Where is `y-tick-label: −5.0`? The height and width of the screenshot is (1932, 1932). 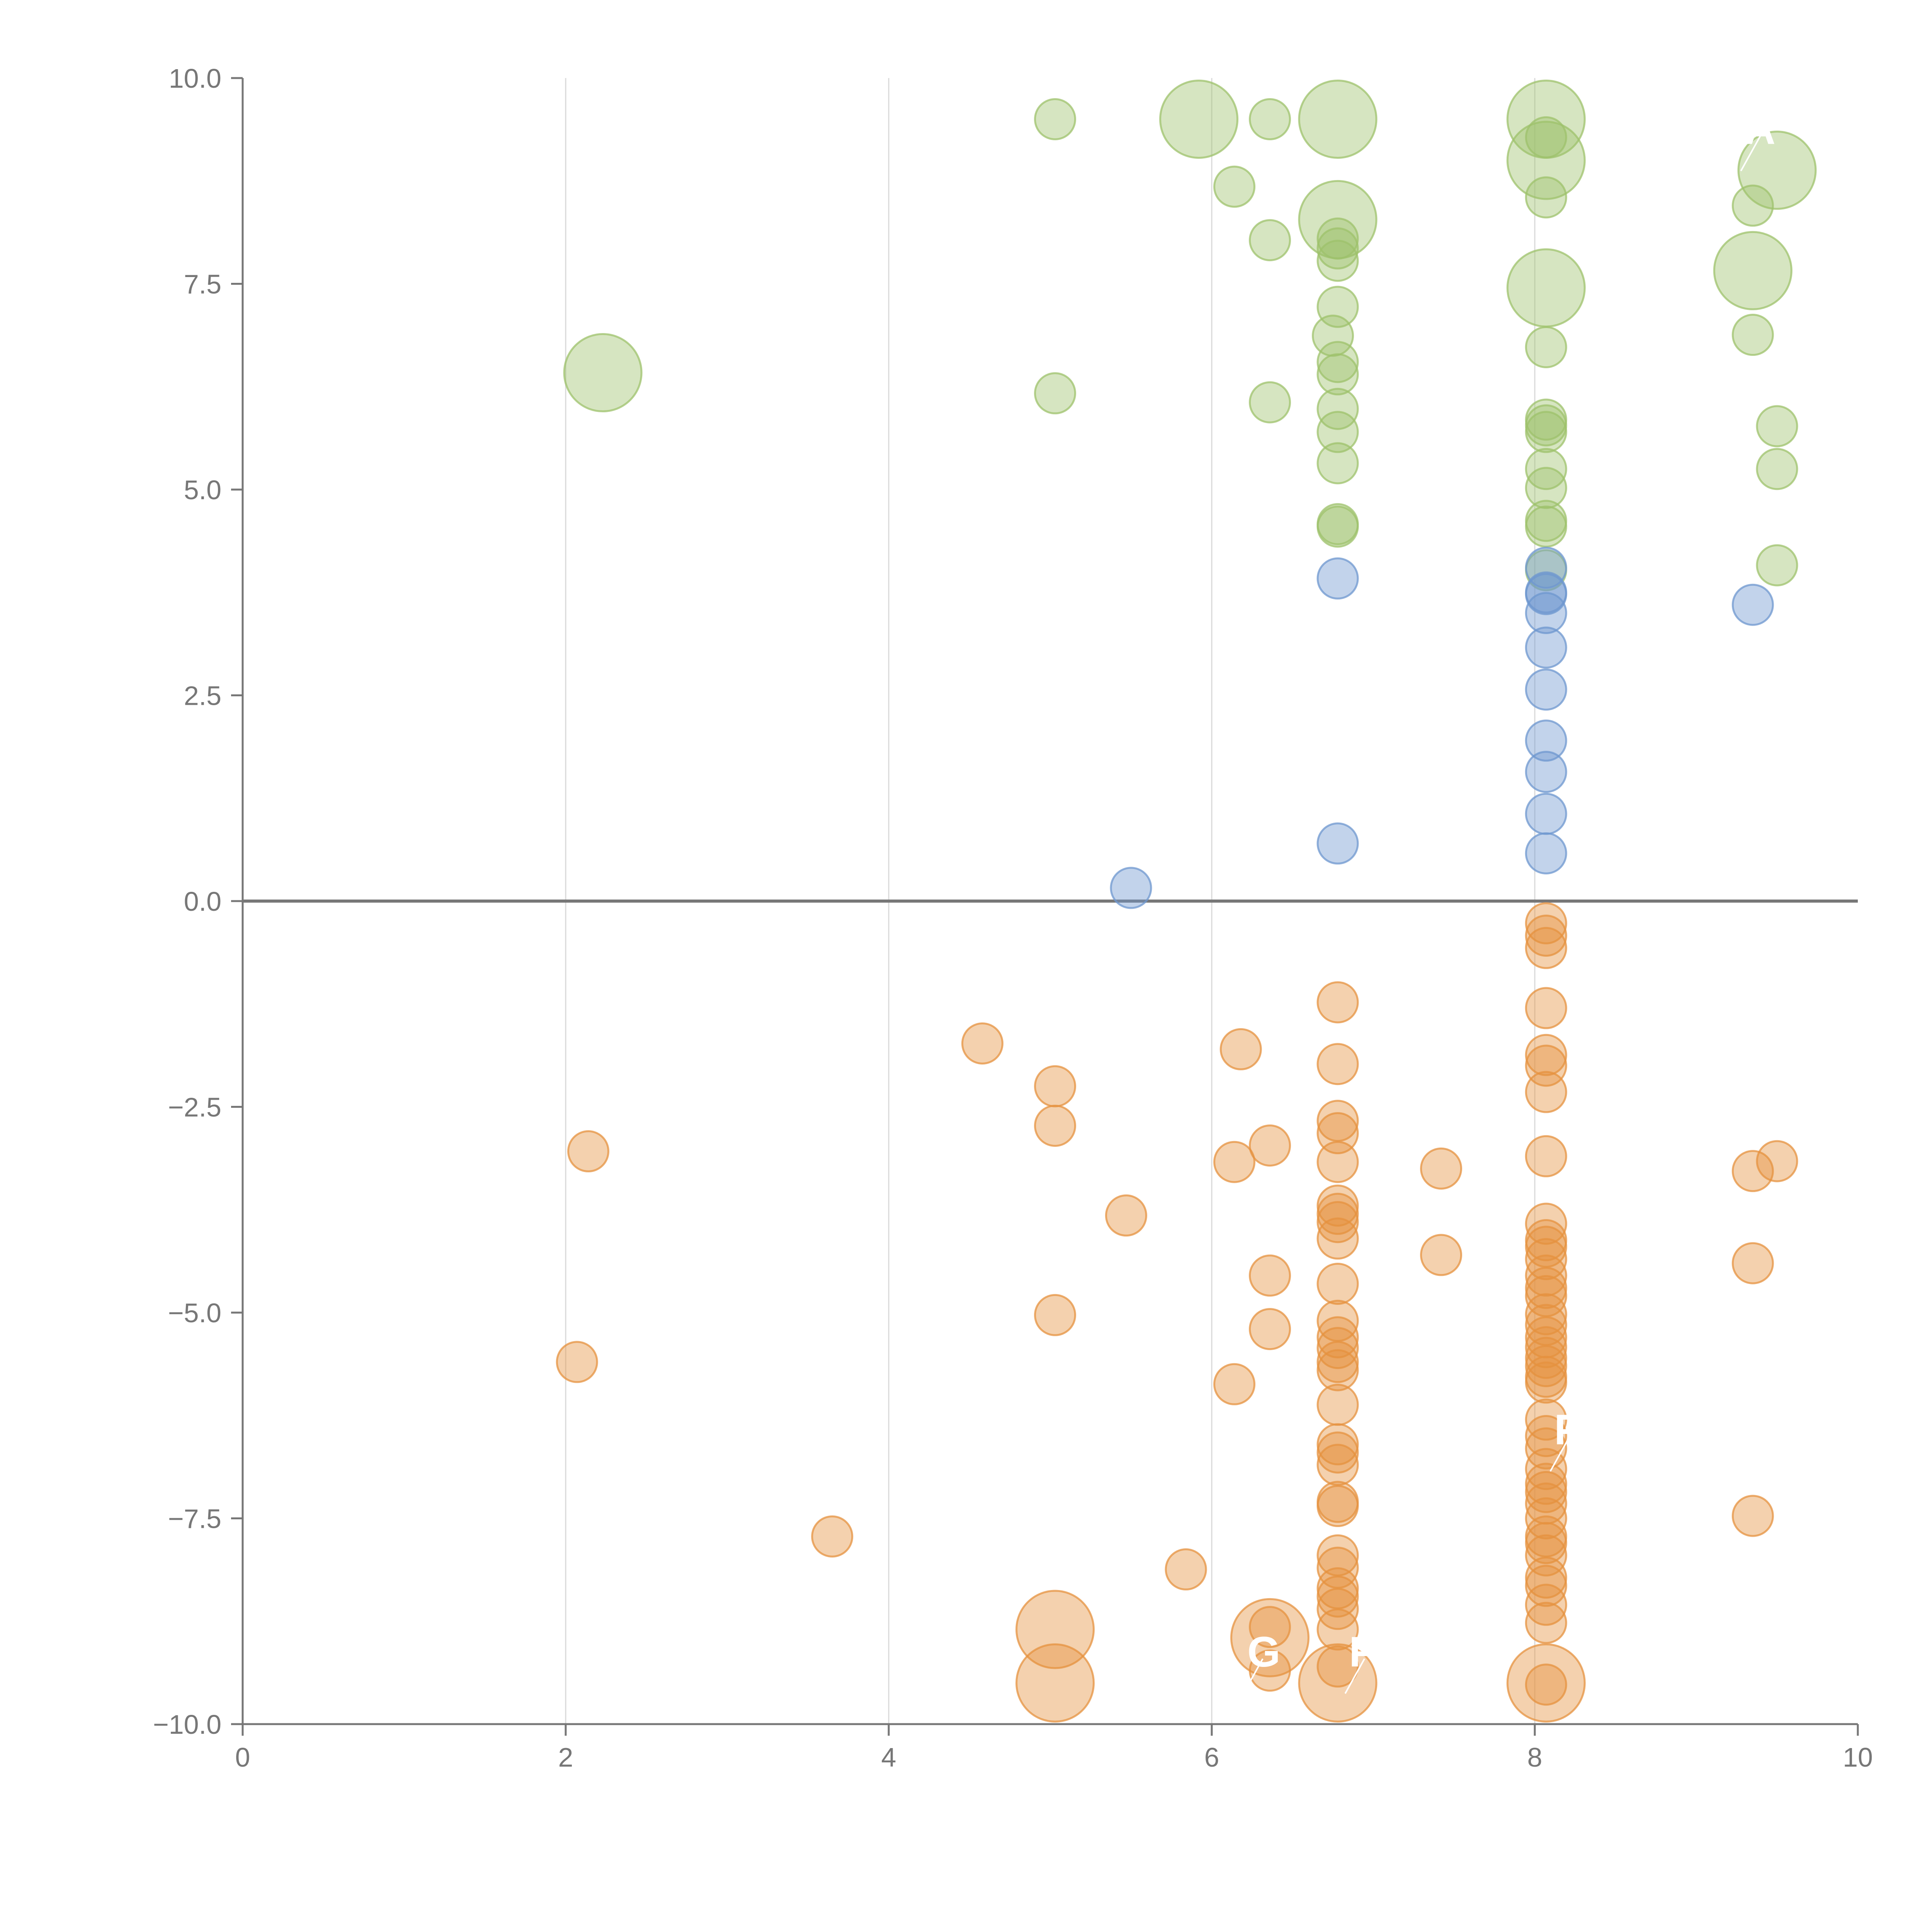
y-tick-label: −5.0 is located at coordinates (194, 1313).